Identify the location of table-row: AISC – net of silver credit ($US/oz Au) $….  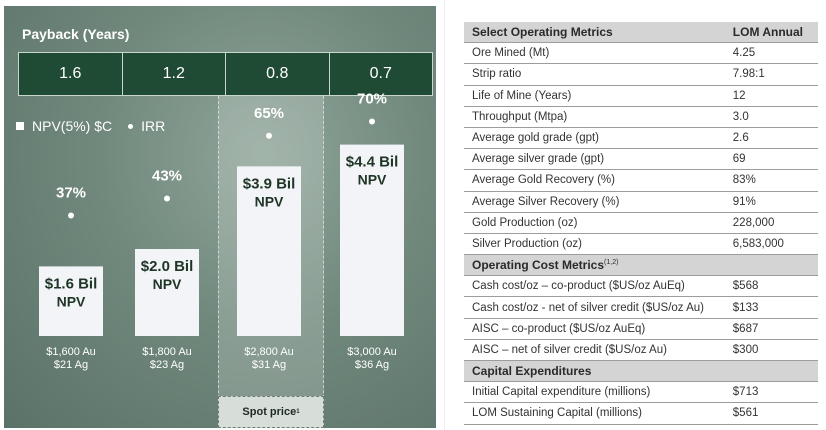
(641, 350).